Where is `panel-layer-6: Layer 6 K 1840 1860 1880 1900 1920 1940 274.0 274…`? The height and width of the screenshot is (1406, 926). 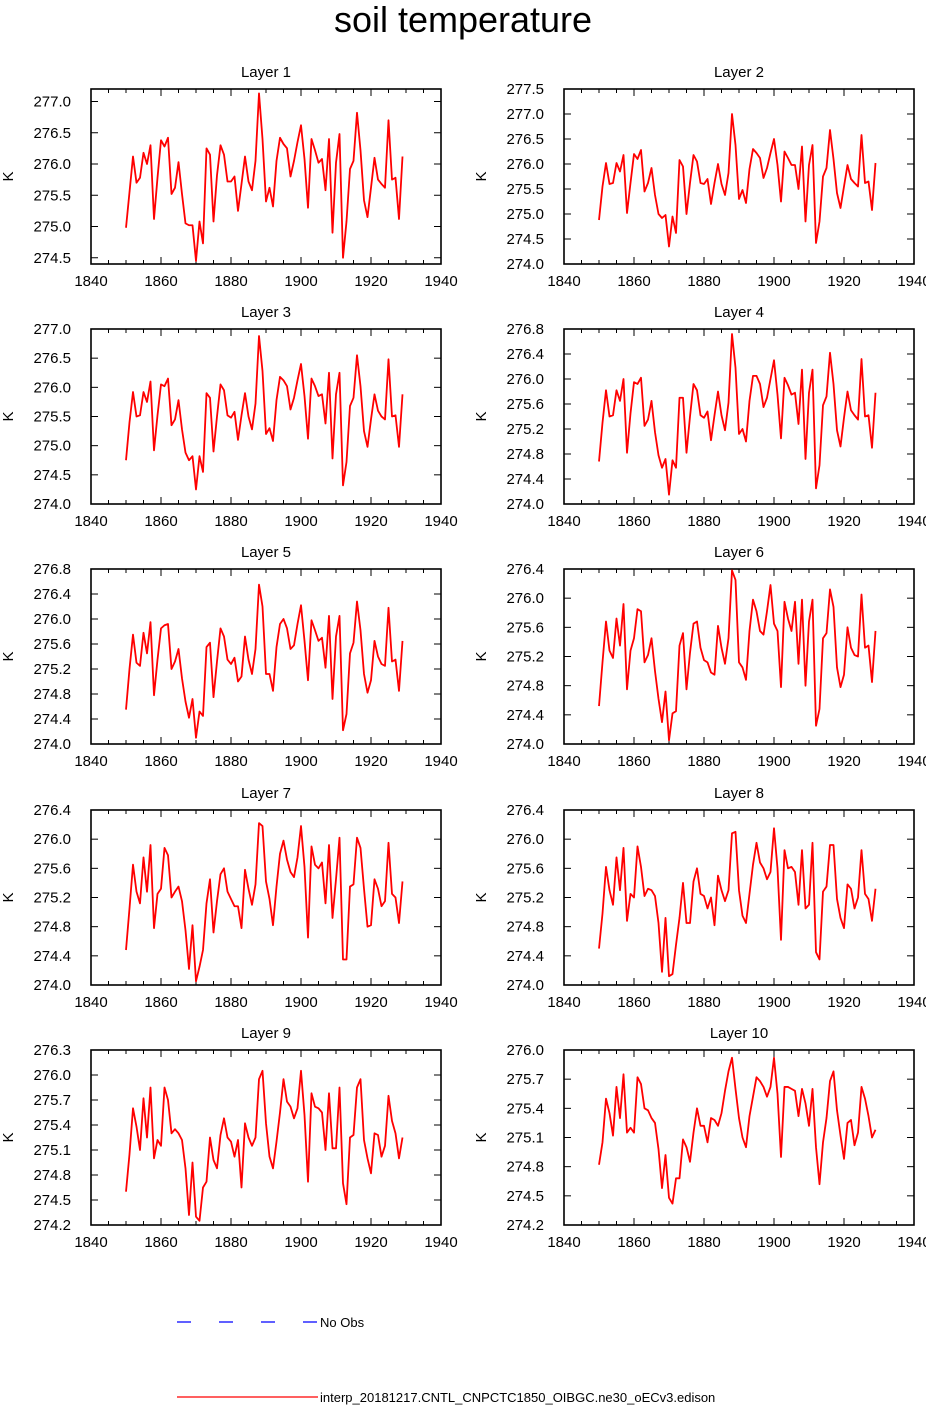
panel-layer-6: Layer 6 K 1840 1860 1880 1900 1920 1940 274.0 274… is located at coordinates (699, 657).